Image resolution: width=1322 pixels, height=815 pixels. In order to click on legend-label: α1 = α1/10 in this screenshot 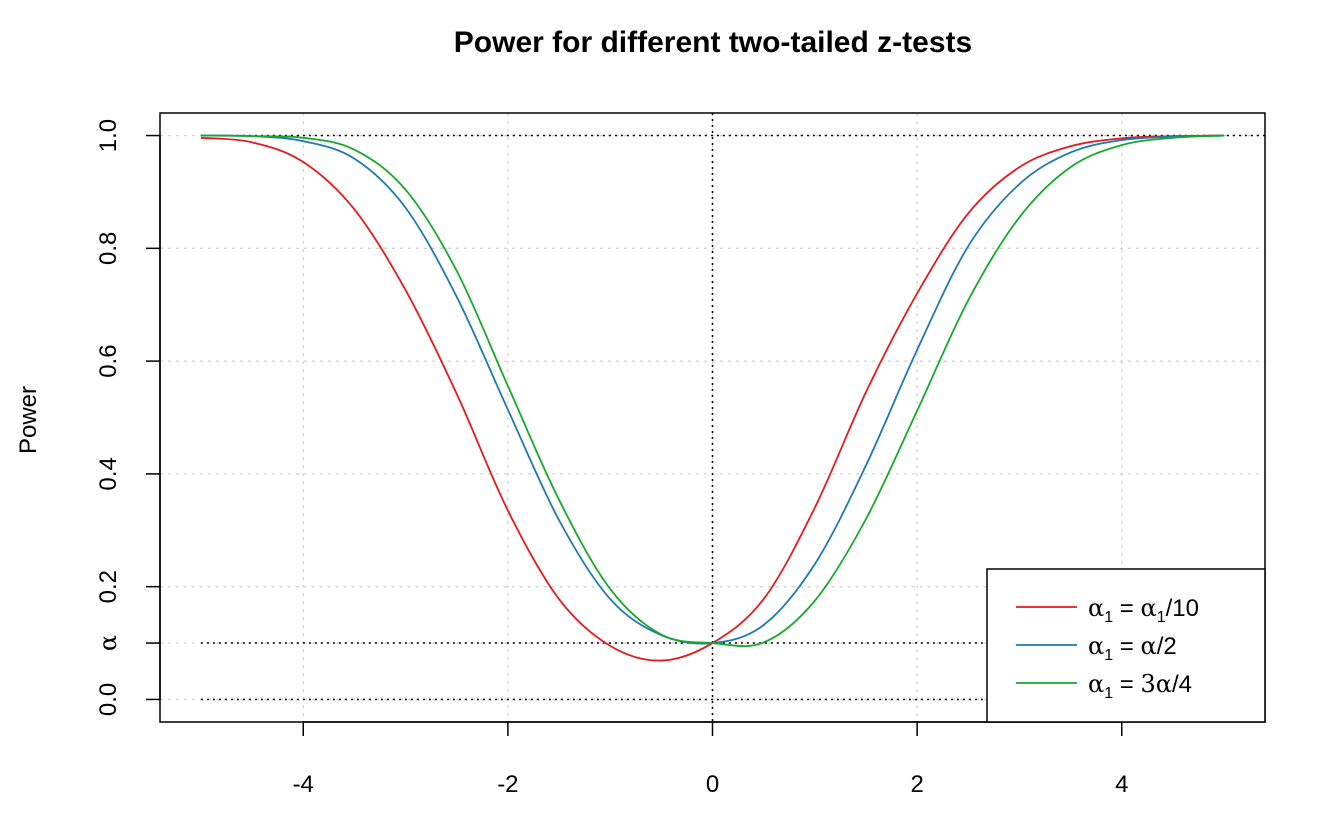, I will do `click(1143, 610)`.